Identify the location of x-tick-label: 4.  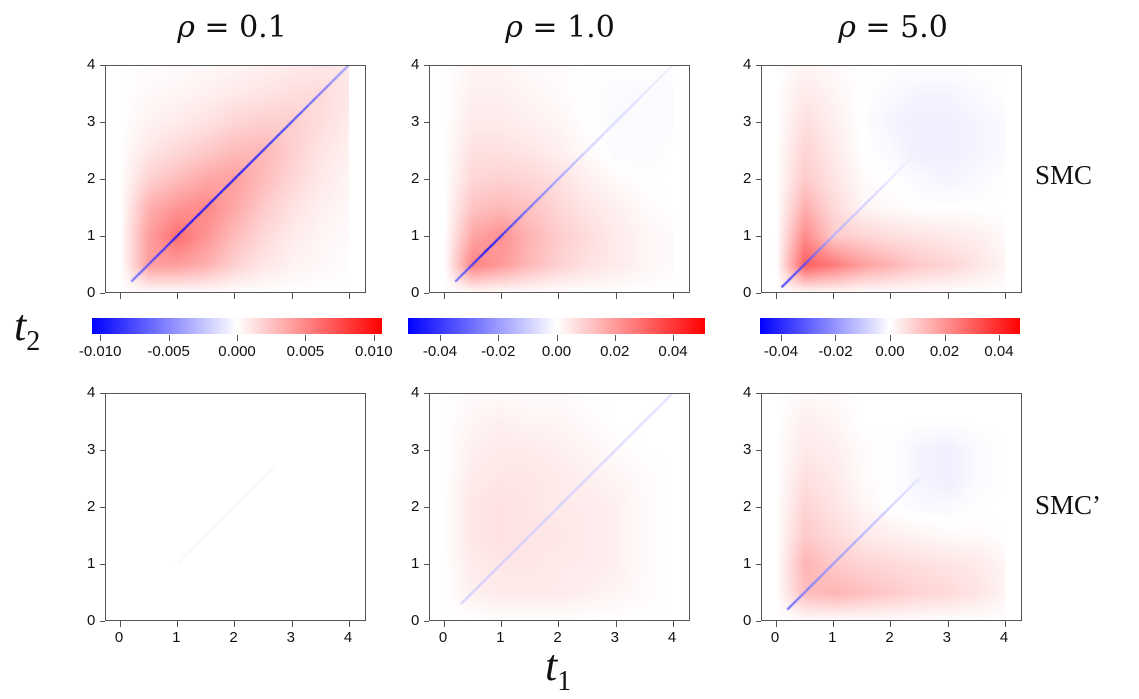
(348, 637).